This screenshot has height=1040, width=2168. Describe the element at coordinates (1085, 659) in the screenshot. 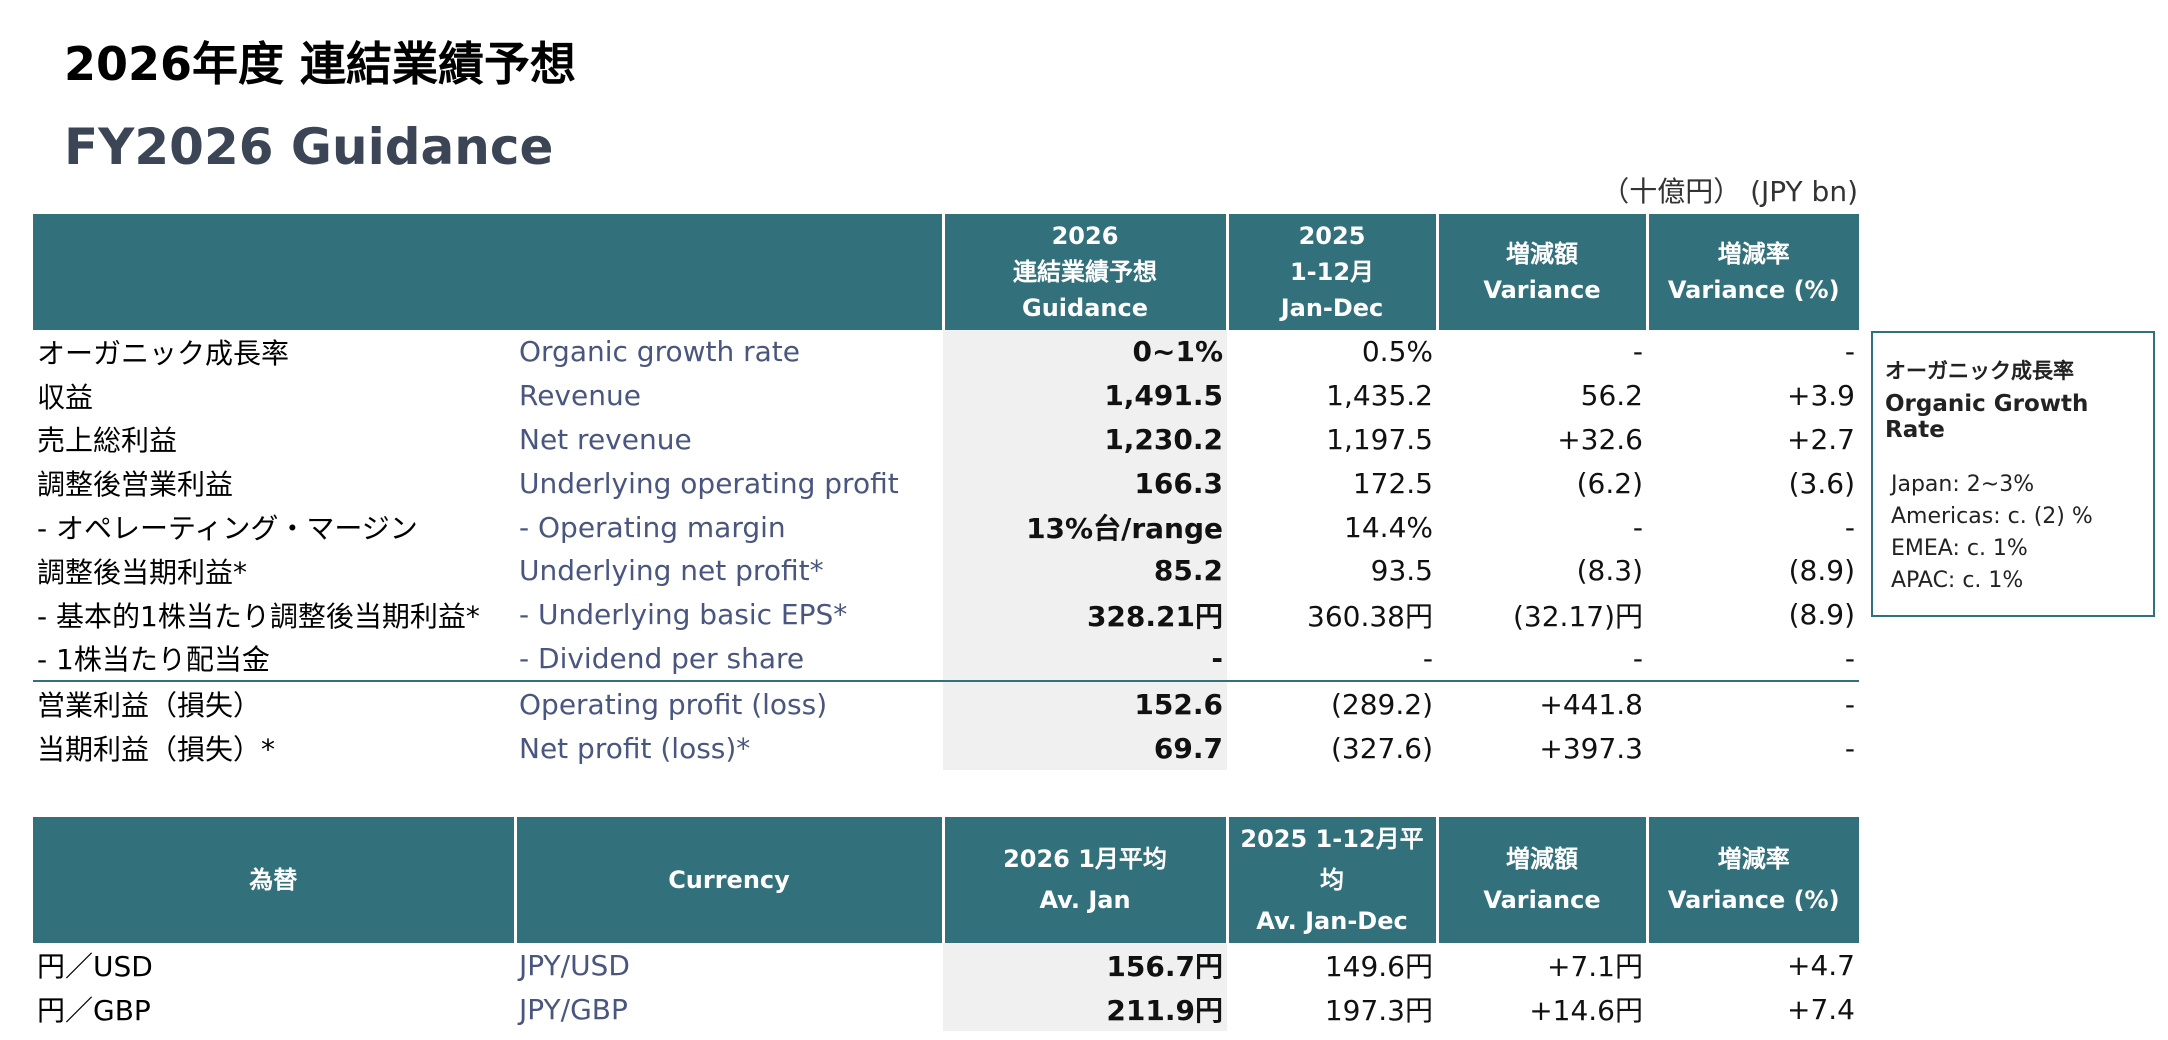

I see `guidance-value: -` at that location.